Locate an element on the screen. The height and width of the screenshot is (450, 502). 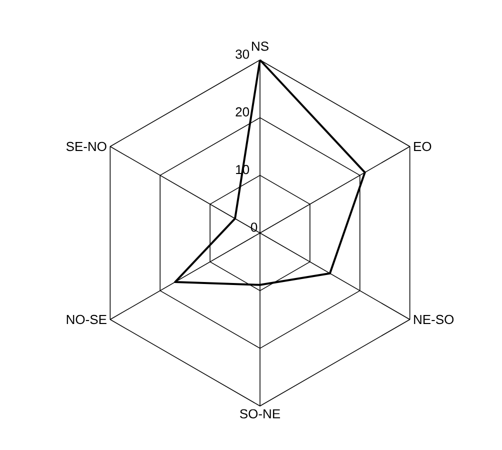
spoke-label: NS is located at coordinates (260, 46).